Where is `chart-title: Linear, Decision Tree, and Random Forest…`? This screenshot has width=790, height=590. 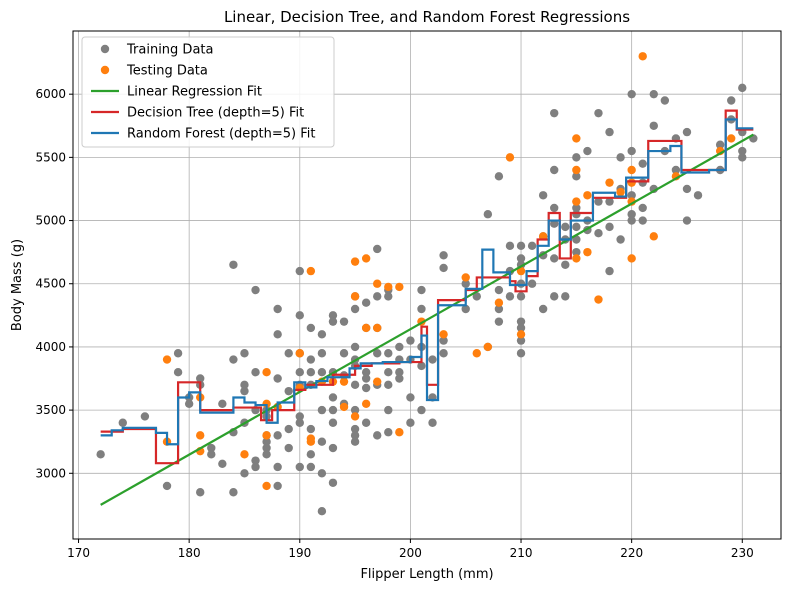 chart-title: Linear, Decision Tree, and Random Forest… is located at coordinates (427, 17).